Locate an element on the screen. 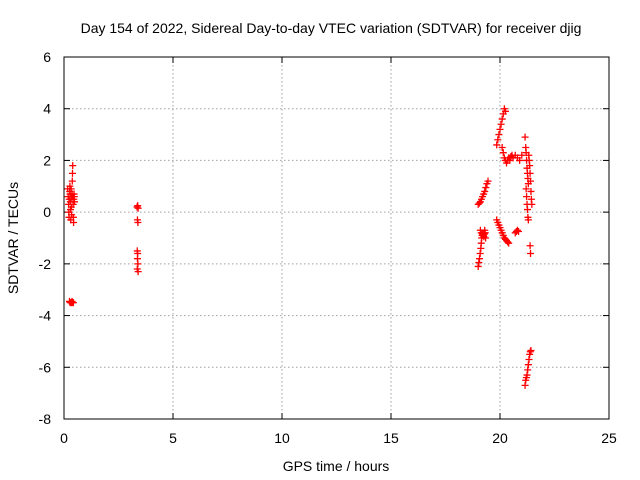  y-tick-label: -6 is located at coordinates (45, 367).